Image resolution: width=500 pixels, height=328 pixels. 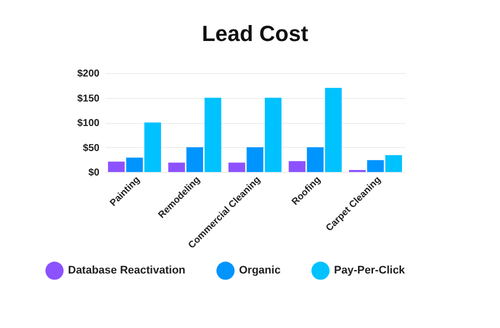 I want to click on legend-label: Database Reactivation, so click(x=127, y=270).